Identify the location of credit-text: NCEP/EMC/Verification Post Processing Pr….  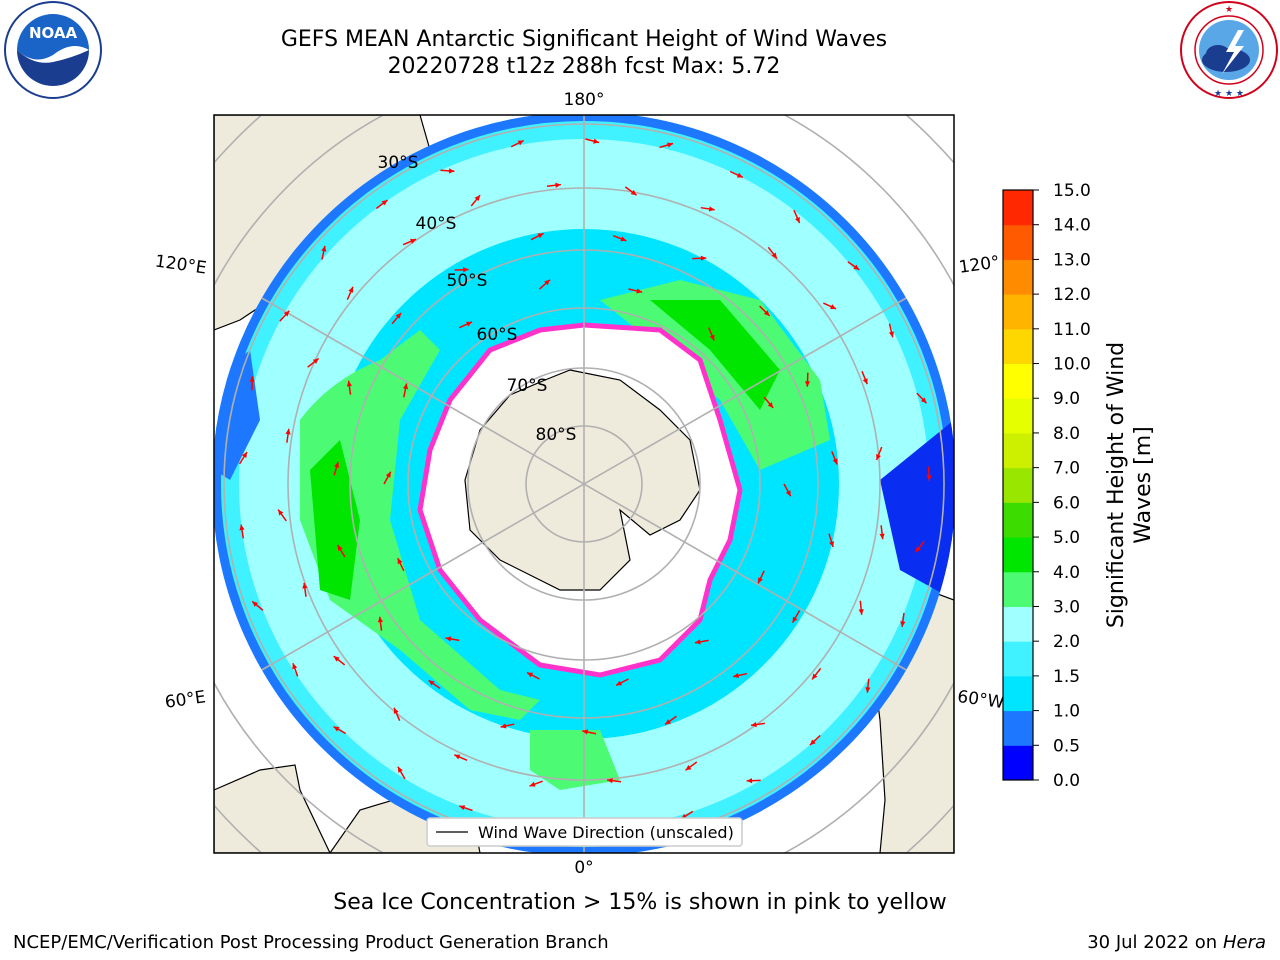
(311, 942).